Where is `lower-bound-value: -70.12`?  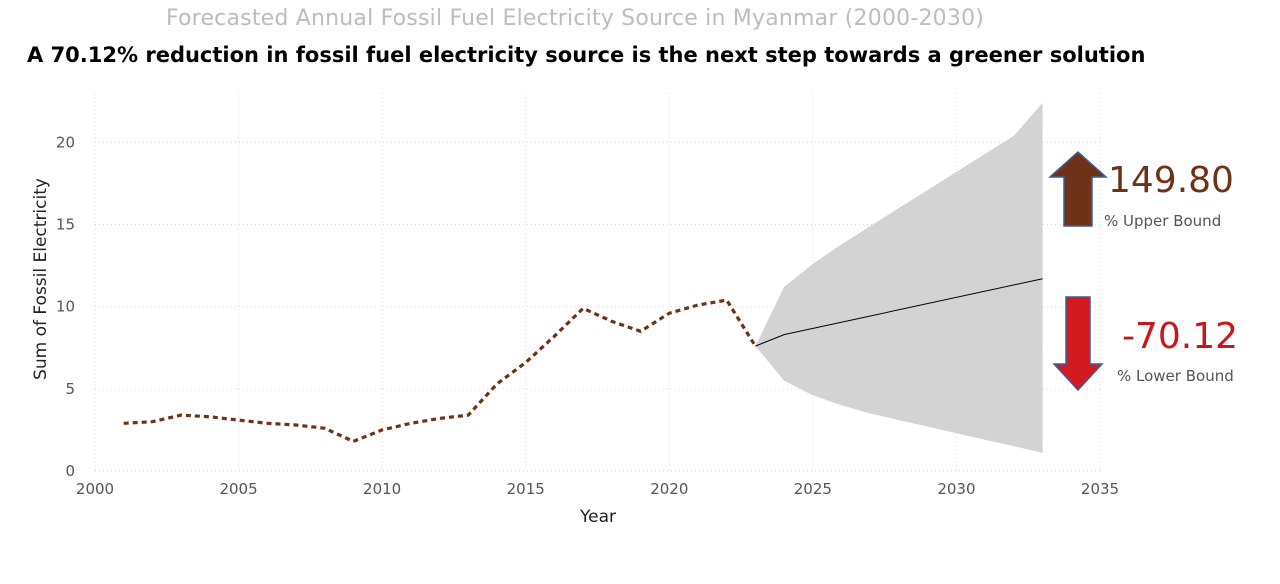
lower-bound-value: -70.12 is located at coordinates (1180, 336).